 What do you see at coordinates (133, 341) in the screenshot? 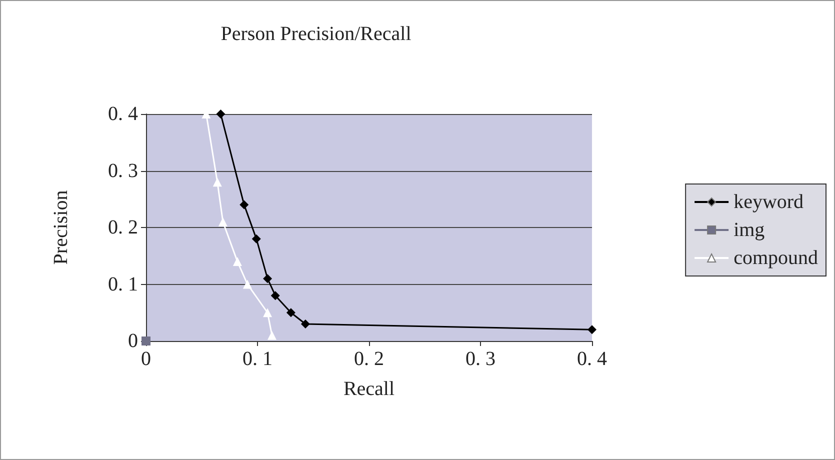
I see `y-tick-label: 0` at bounding box center [133, 341].